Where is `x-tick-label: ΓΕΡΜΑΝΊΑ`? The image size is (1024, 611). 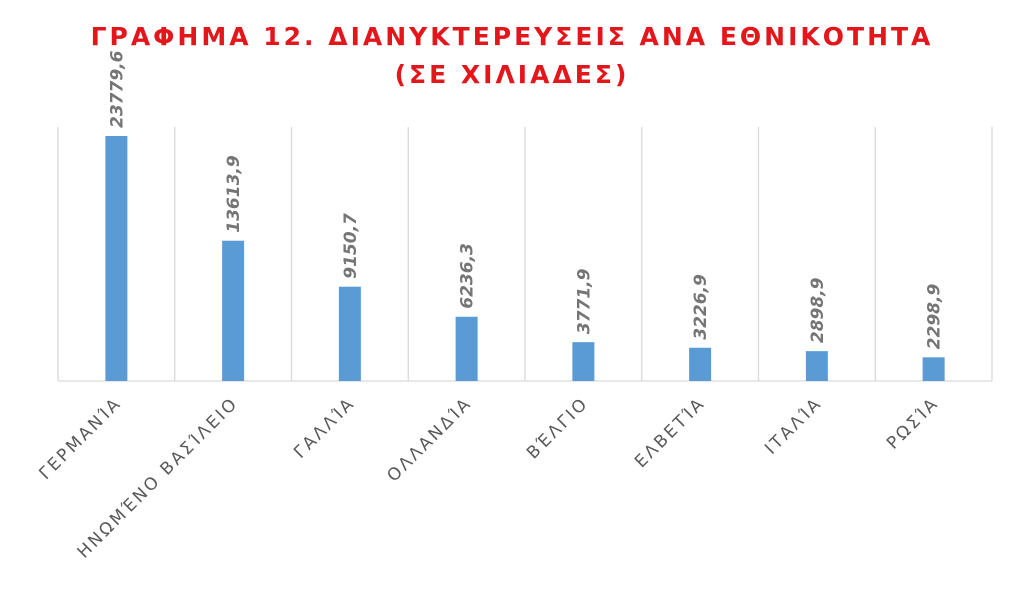
x-tick-label: ΓΕΡΜΑΝΊΑ is located at coordinates (80, 438).